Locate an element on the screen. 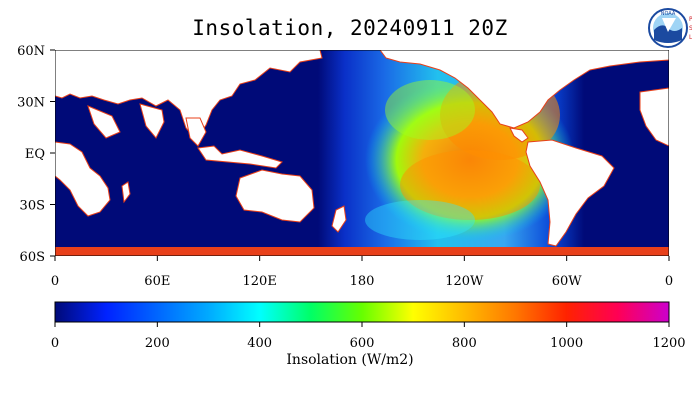 The width and height of the screenshot is (700, 400). logo-side-p: P is located at coordinates (690, 19).